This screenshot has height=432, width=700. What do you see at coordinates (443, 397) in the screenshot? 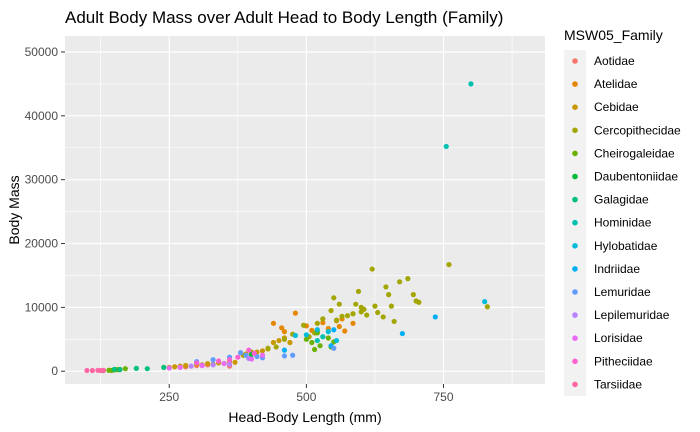
I see `x-tick-label: 750` at bounding box center [443, 397].